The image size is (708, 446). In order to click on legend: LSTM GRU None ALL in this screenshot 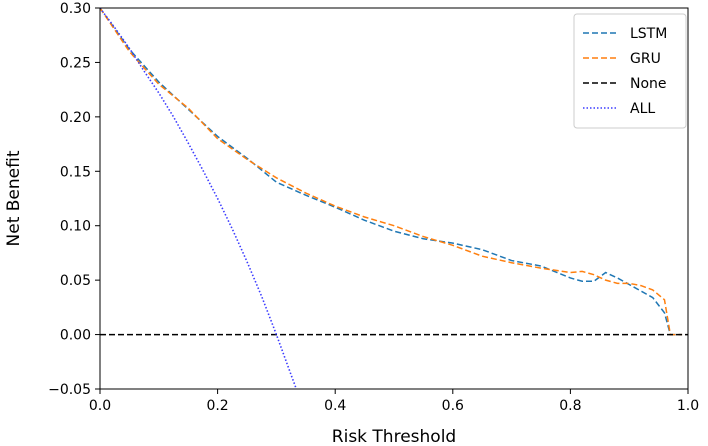, I will do `click(630, 71)`.